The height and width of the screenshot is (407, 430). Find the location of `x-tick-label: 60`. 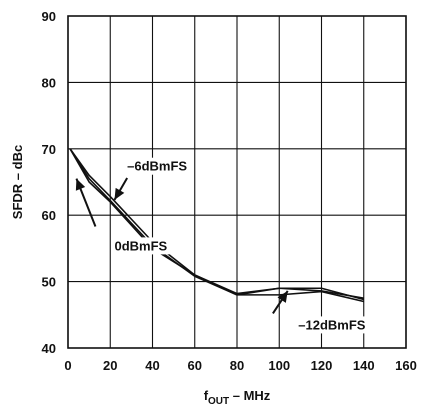

x-tick-label: 60 is located at coordinates (195, 365).